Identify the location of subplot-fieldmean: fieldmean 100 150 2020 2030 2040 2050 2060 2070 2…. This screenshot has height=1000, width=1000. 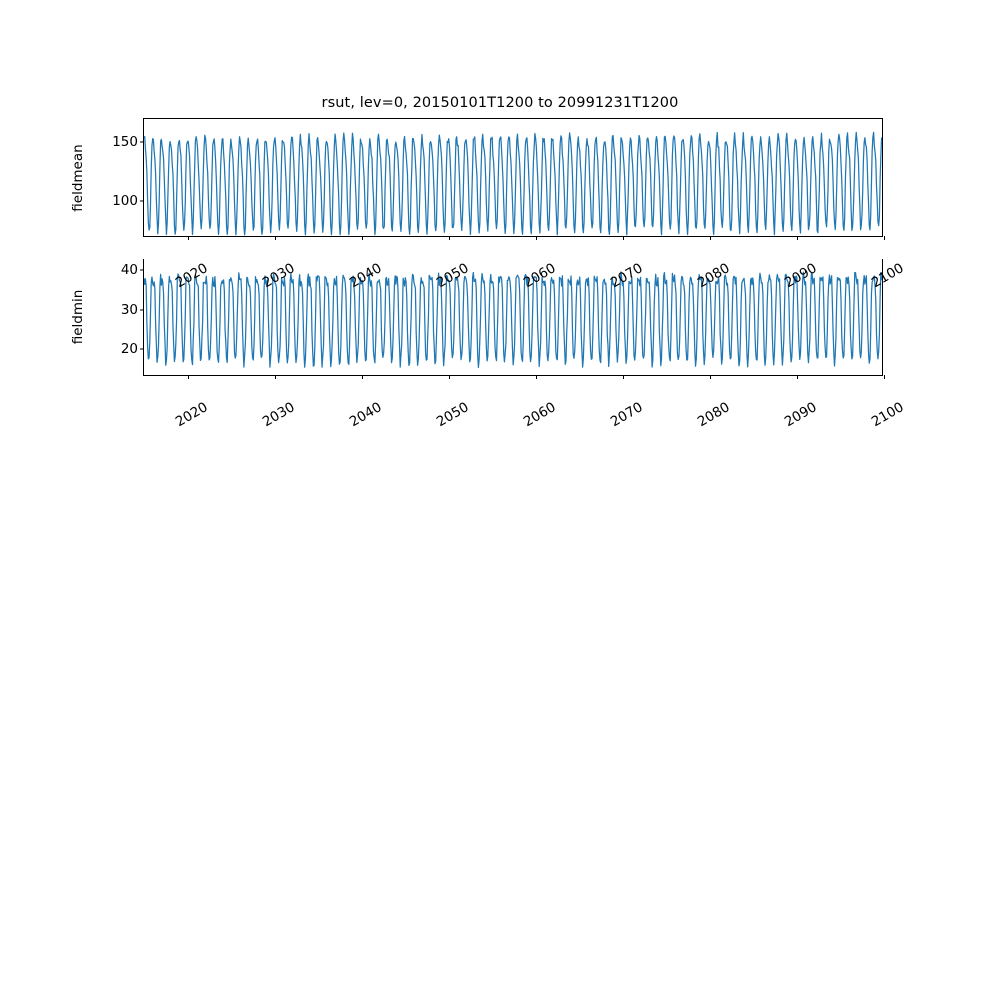
(488, 204).